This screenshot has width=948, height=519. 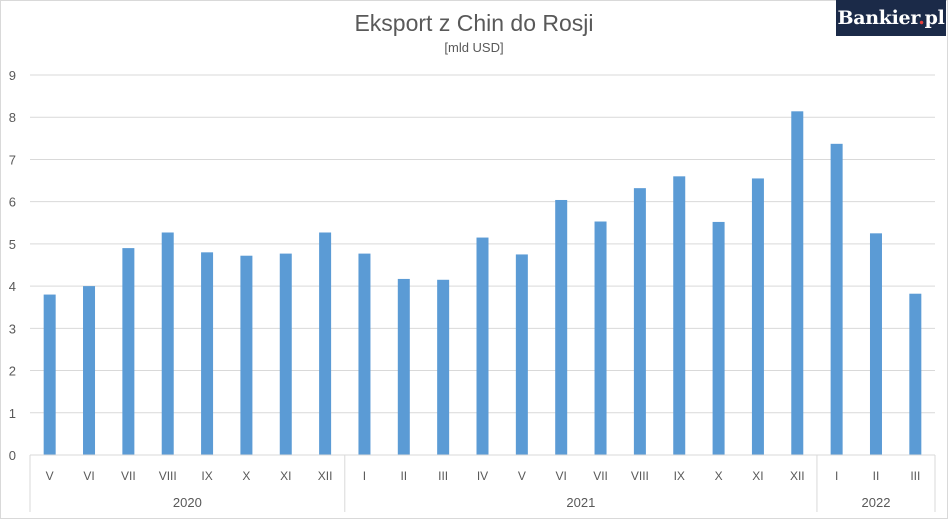 I want to click on group-label-2021: 2021, so click(x=580, y=502).